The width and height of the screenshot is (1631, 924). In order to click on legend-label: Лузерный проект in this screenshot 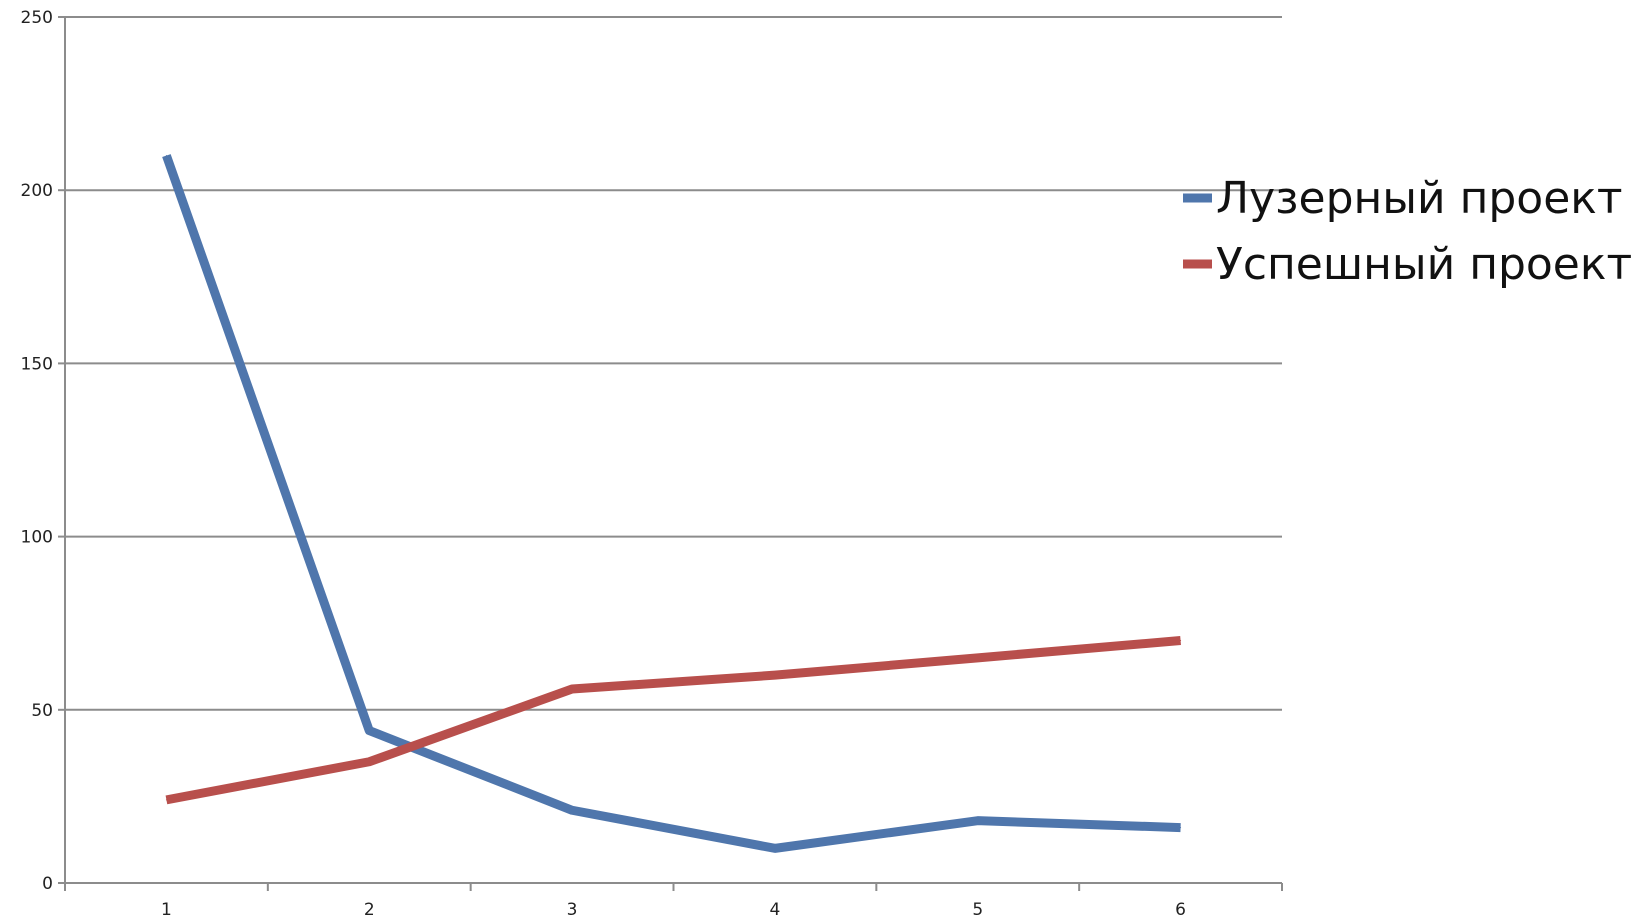, I will do `click(1419, 198)`.